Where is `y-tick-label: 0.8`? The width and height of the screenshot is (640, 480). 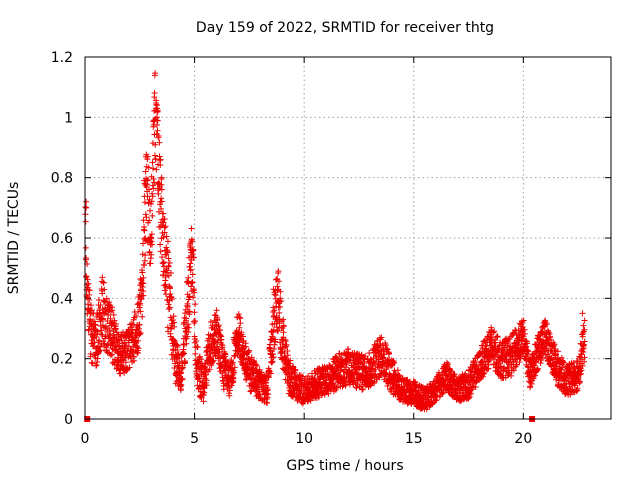 y-tick-label: 0.8 is located at coordinates (62, 179).